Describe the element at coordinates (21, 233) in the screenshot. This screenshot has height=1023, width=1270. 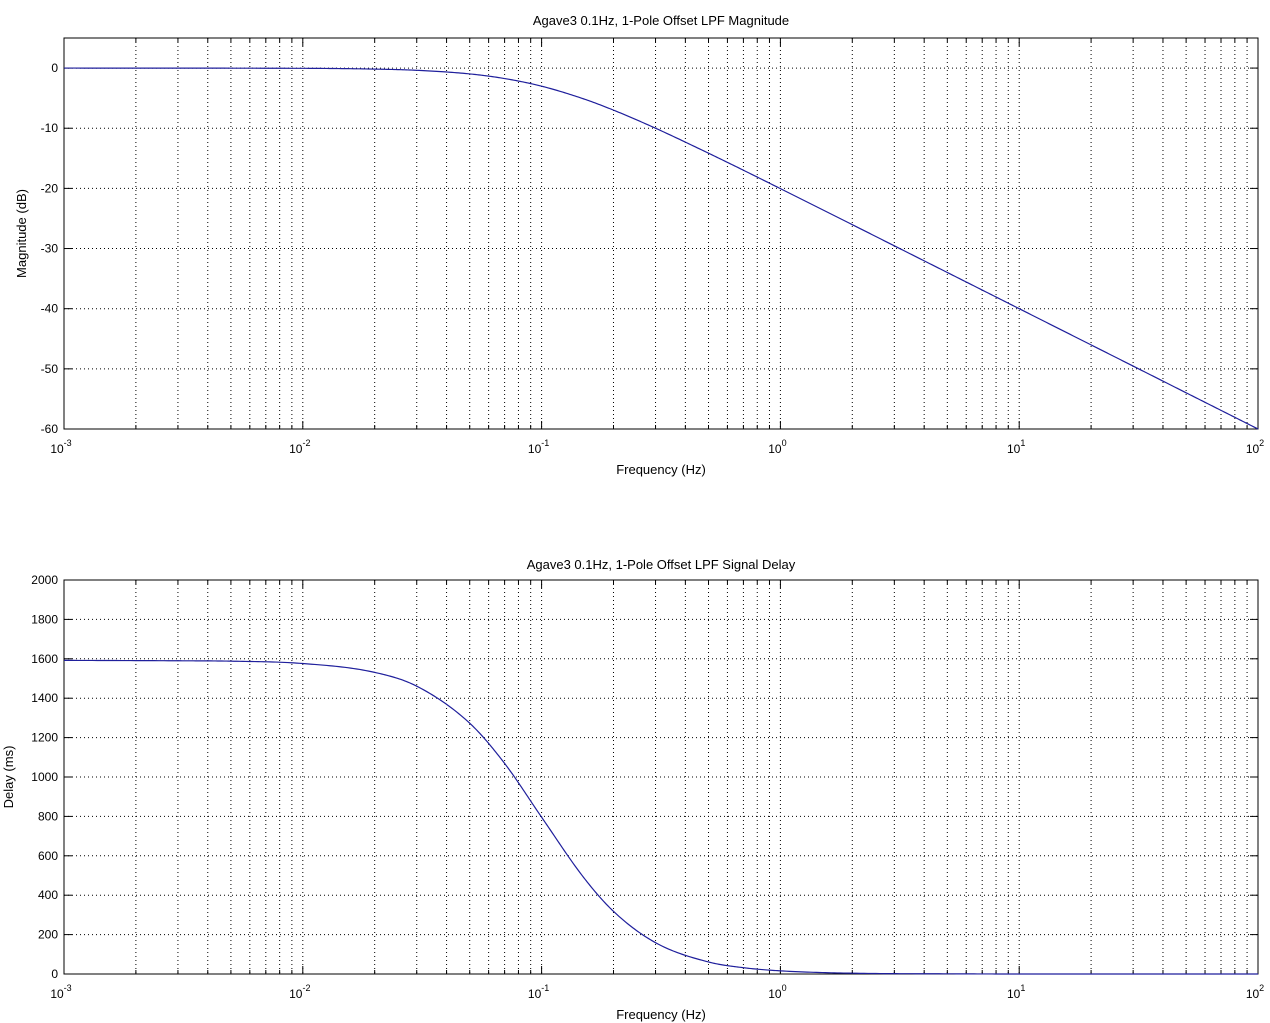
I see `y-axis-label: Magnitude (dB)` at that location.